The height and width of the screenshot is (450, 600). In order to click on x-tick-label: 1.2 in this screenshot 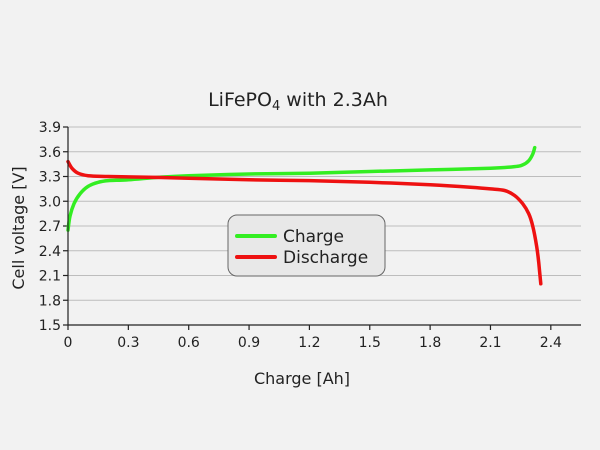, I will do `click(309, 343)`.